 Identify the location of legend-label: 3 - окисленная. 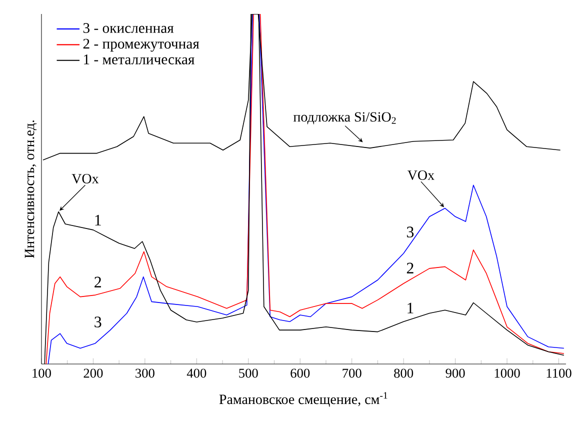
(128, 28).